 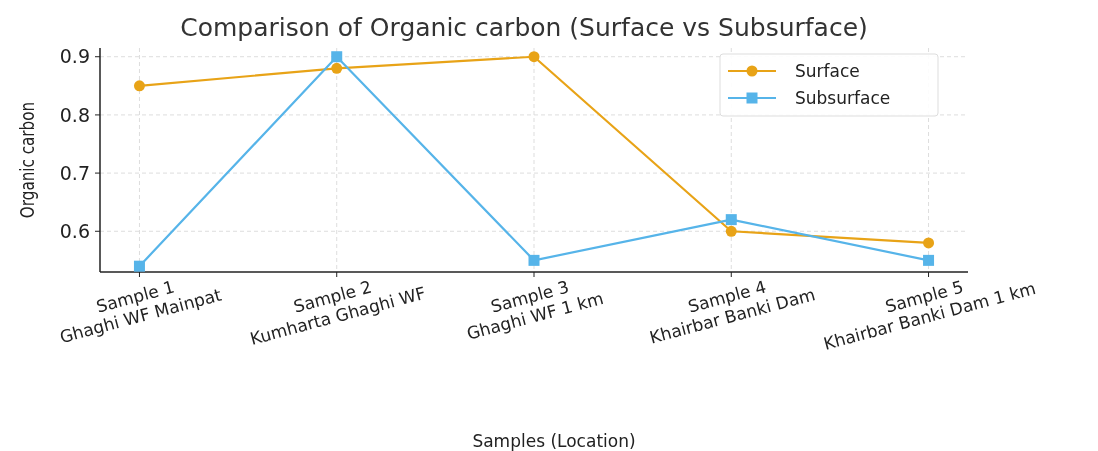 What do you see at coordinates (140, 312) in the screenshot?
I see `x-tick-label: Sample 1 Ghaghi WF Mainpat` at bounding box center [140, 312].